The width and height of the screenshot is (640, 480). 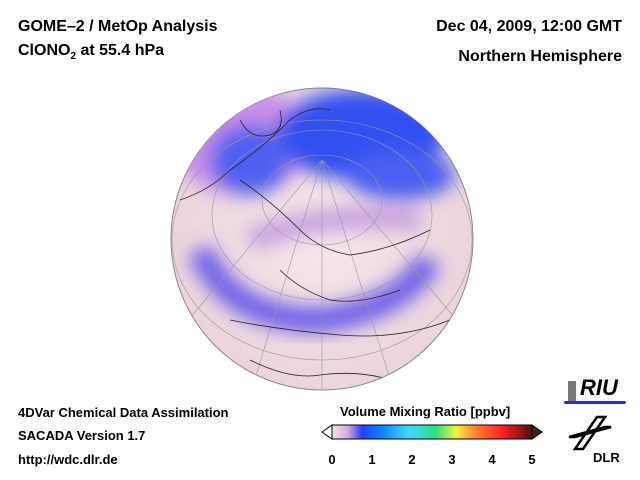 I want to click on pressure-level: at 55.4 hPa, so click(x=120, y=50).